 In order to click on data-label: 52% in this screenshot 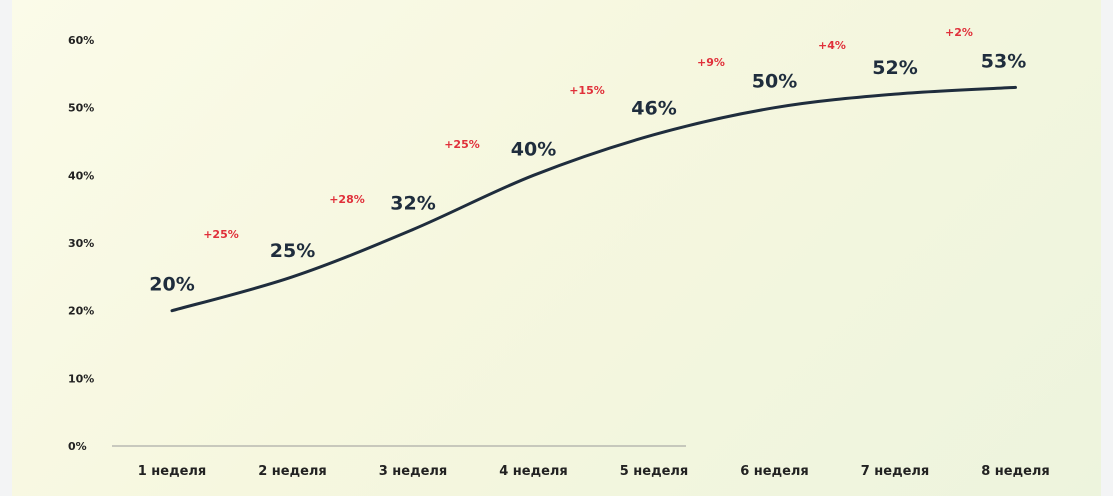, I will do `click(894, 68)`.